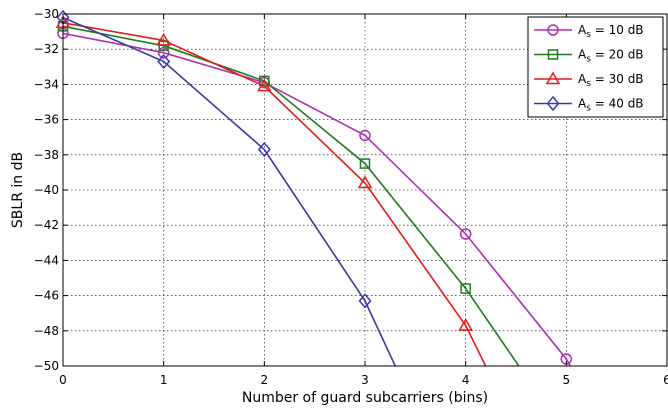  I want to click on y-tick-label: −36, so click(46, 120).